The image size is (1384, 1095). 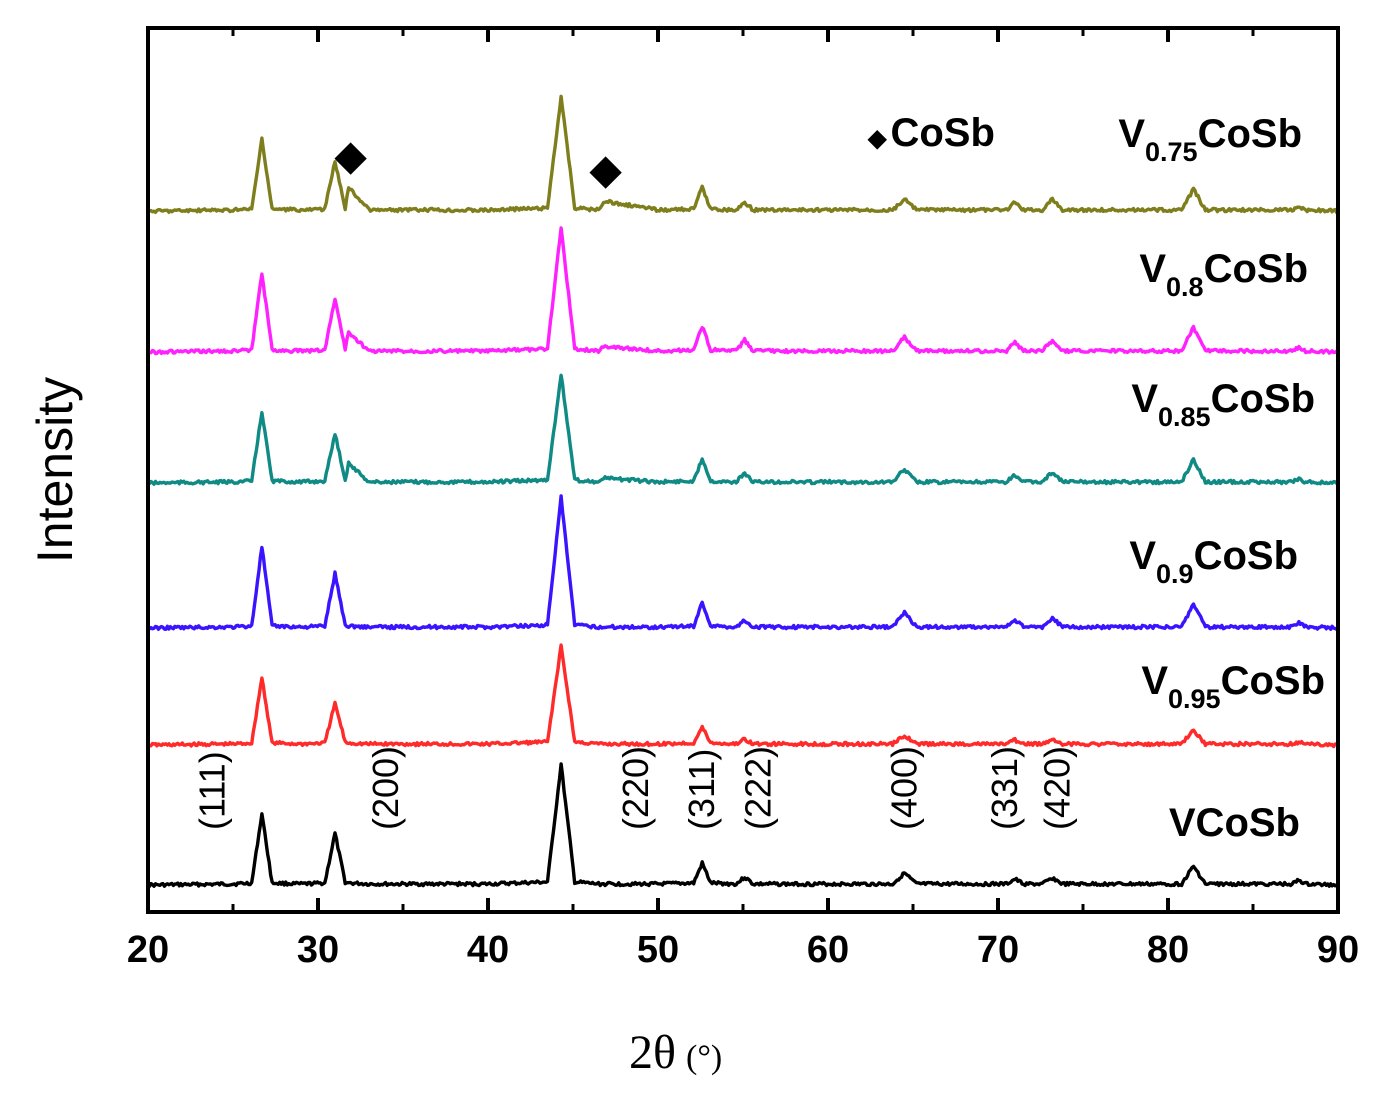 I want to click on miller-index-label: (222), so click(x=757, y=788).